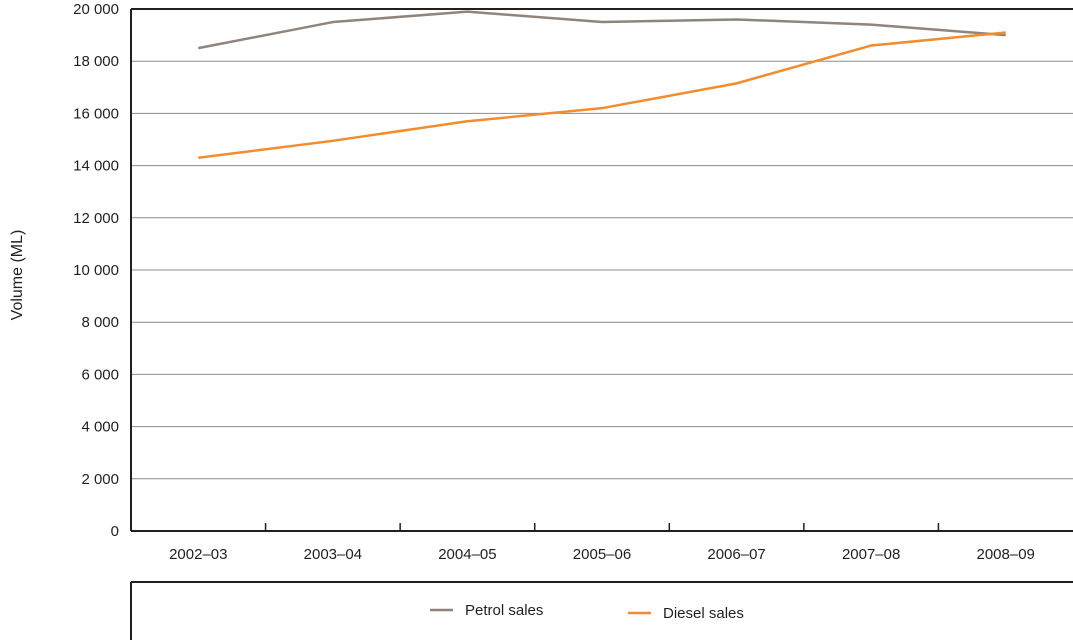 This screenshot has height=640, width=1073. What do you see at coordinates (1006, 554) in the screenshot?
I see `x-tick-label: 2008–09` at bounding box center [1006, 554].